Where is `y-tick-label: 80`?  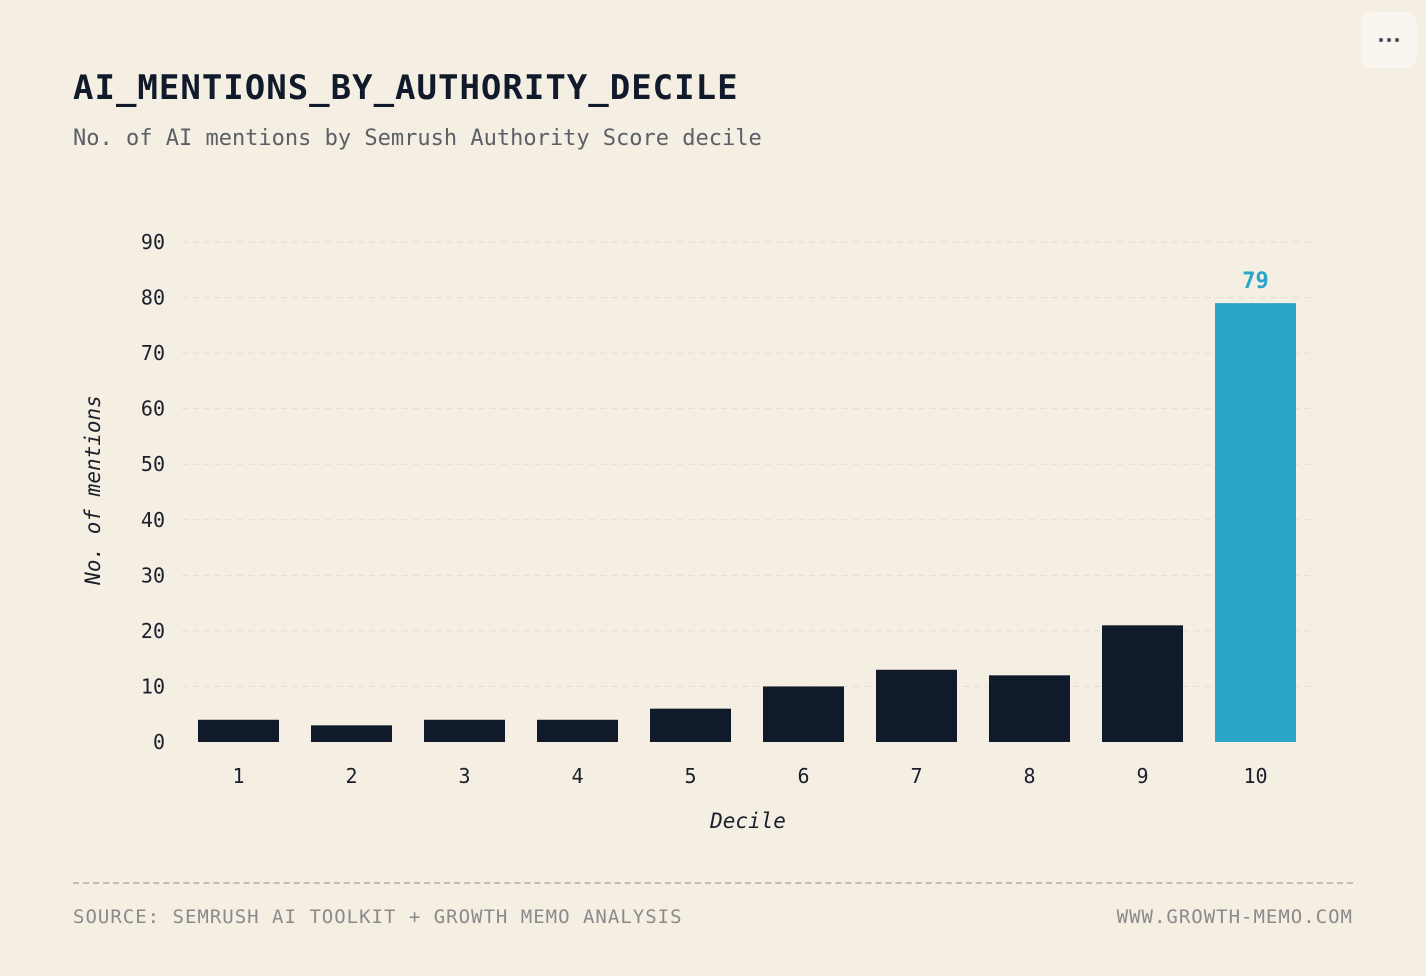 y-tick-label: 80 is located at coordinates (153, 298).